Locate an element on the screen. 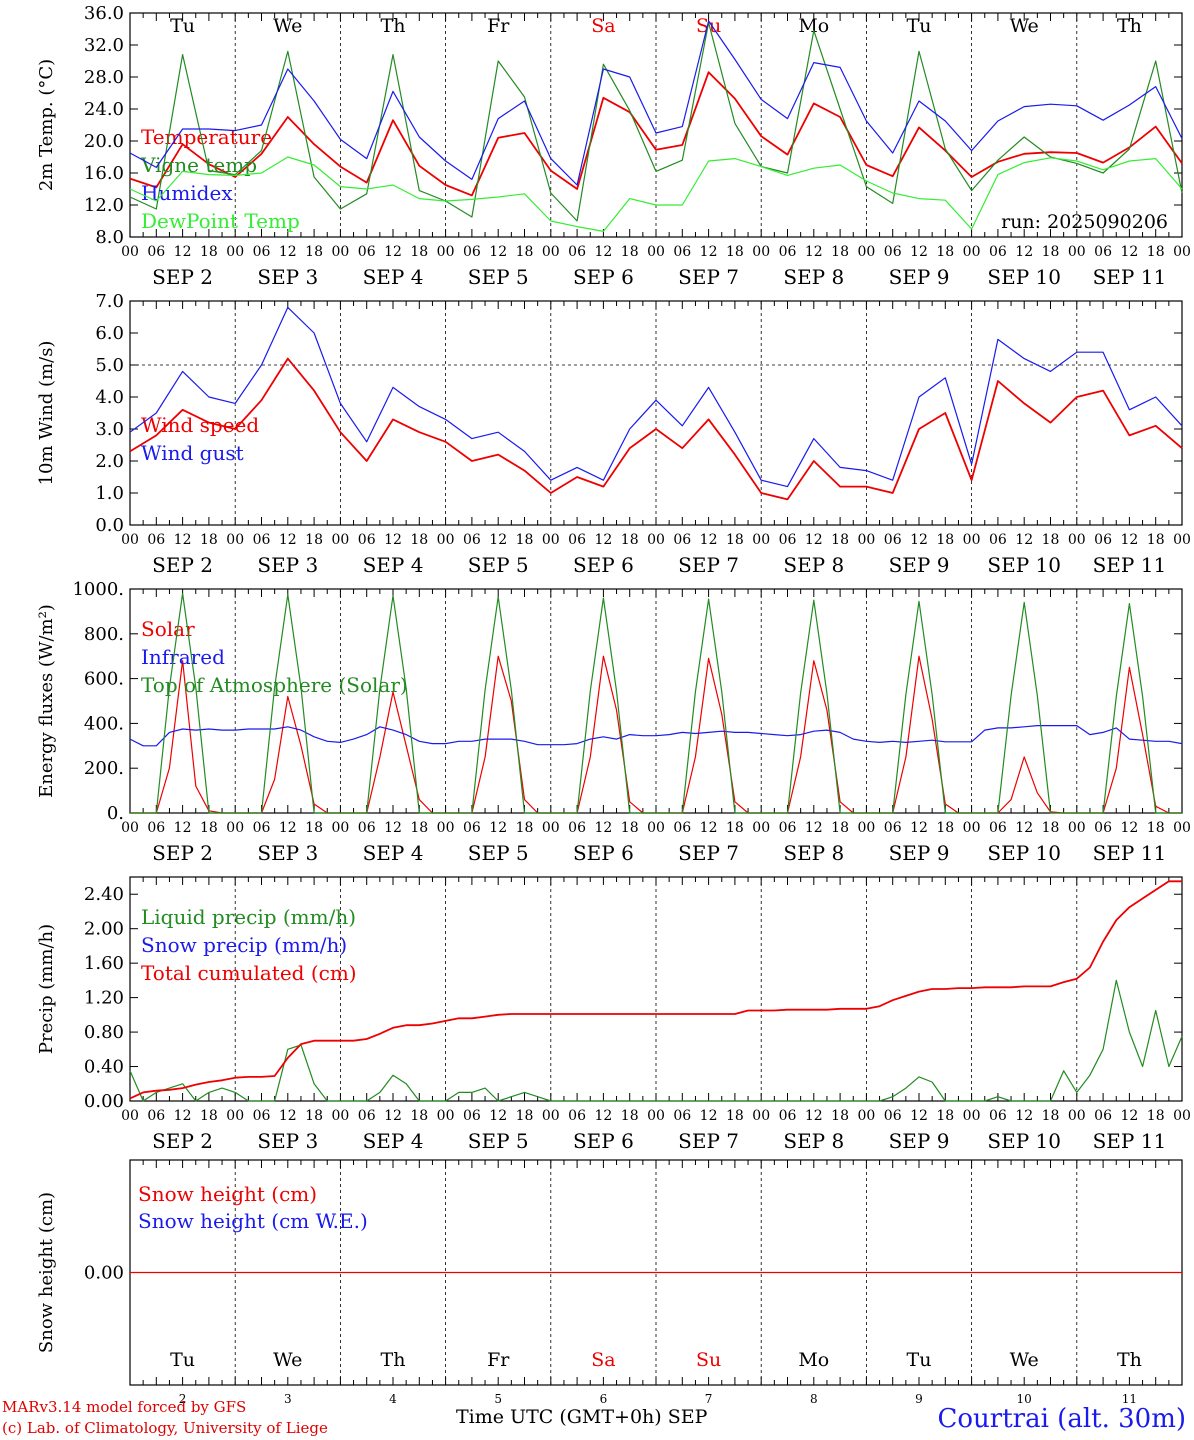 Image resolution: width=1194 pixels, height=1440 pixels. date-label: SEP 5 is located at coordinates (498, 1141).